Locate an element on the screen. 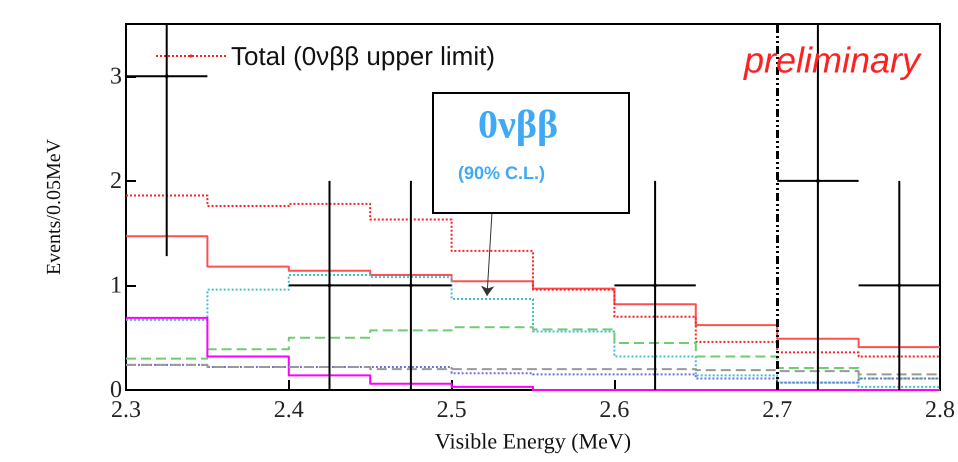  x-tick-label: 2.6 is located at coordinates (614, 410).